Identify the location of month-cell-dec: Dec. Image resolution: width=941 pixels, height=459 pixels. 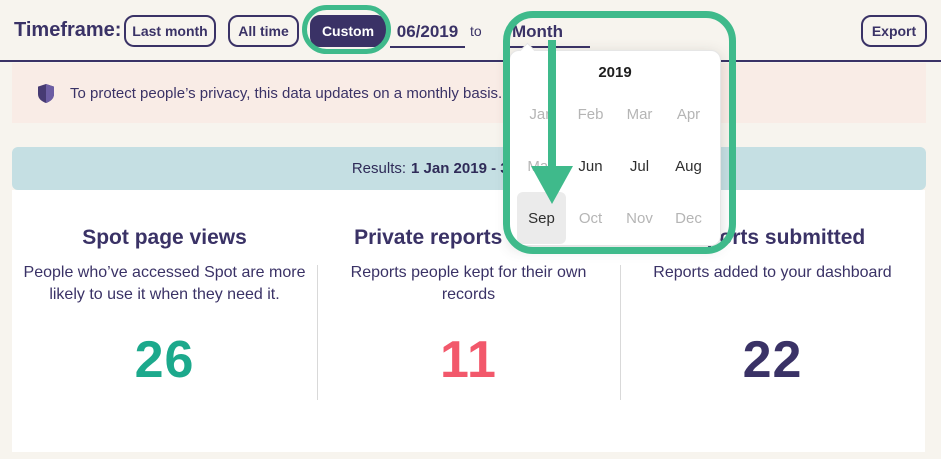
(688, 218).